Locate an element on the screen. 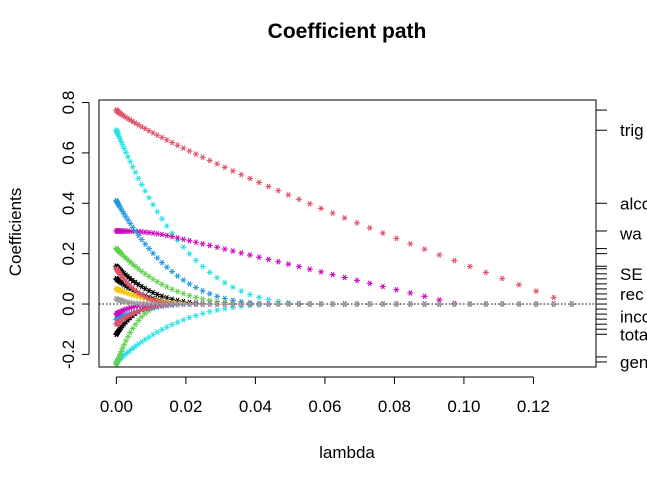 This screenshot has width=647, height=490. right-variable-label: gen is located at coordinates (633, 362).